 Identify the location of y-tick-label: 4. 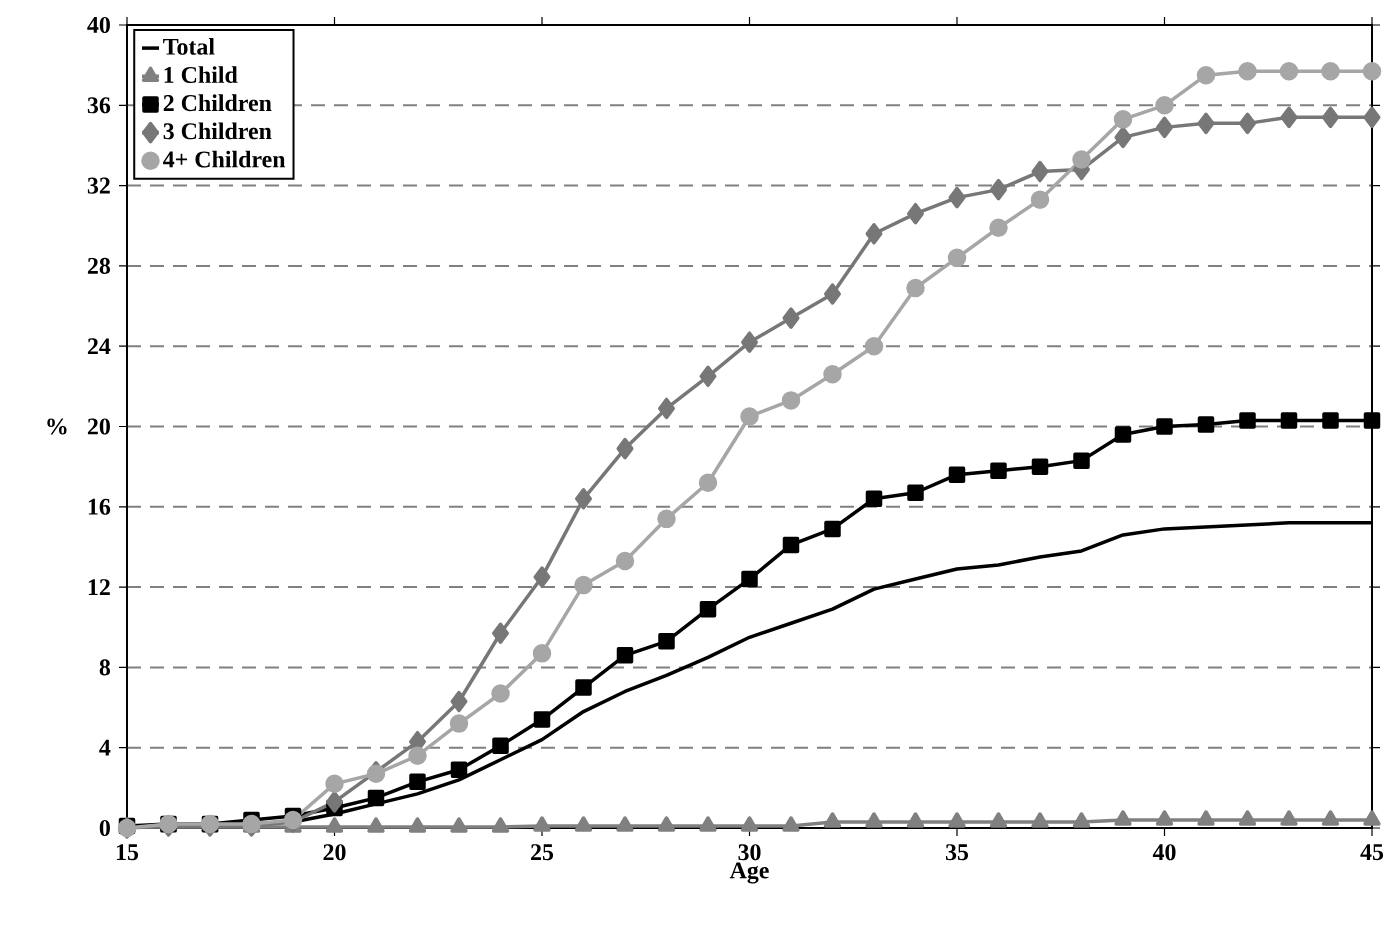
(105, 747).